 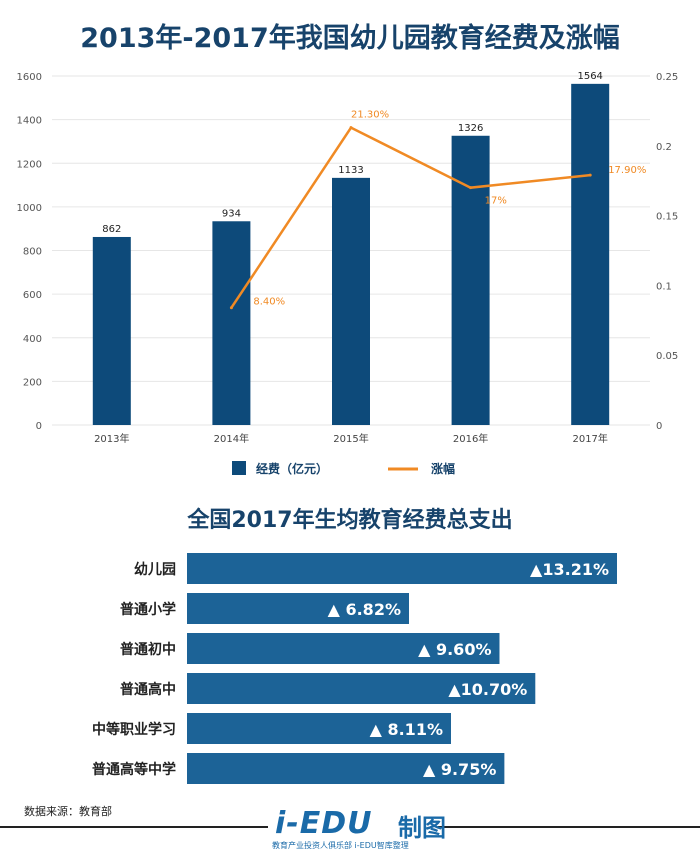 I want to click on bar-data-label: 934, so click(x=231, y=213).